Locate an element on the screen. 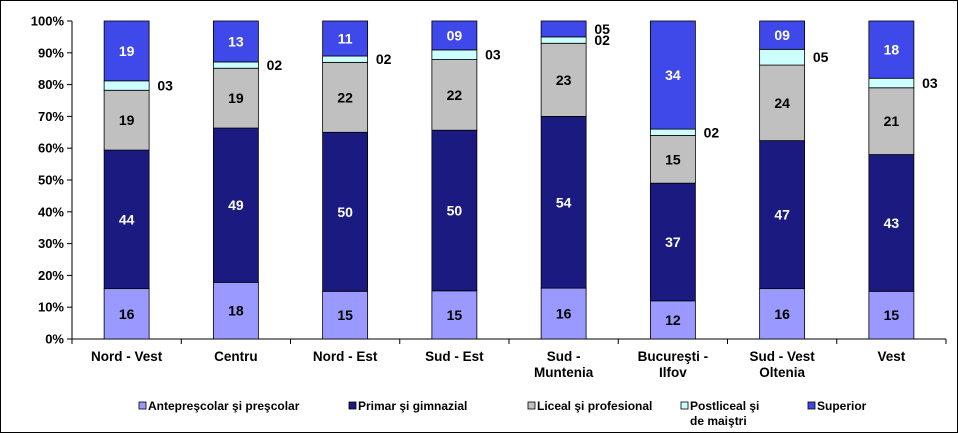 This screenshot has height=438, width=958. legend-label-line: Superior is located at coordinates (842, 406).